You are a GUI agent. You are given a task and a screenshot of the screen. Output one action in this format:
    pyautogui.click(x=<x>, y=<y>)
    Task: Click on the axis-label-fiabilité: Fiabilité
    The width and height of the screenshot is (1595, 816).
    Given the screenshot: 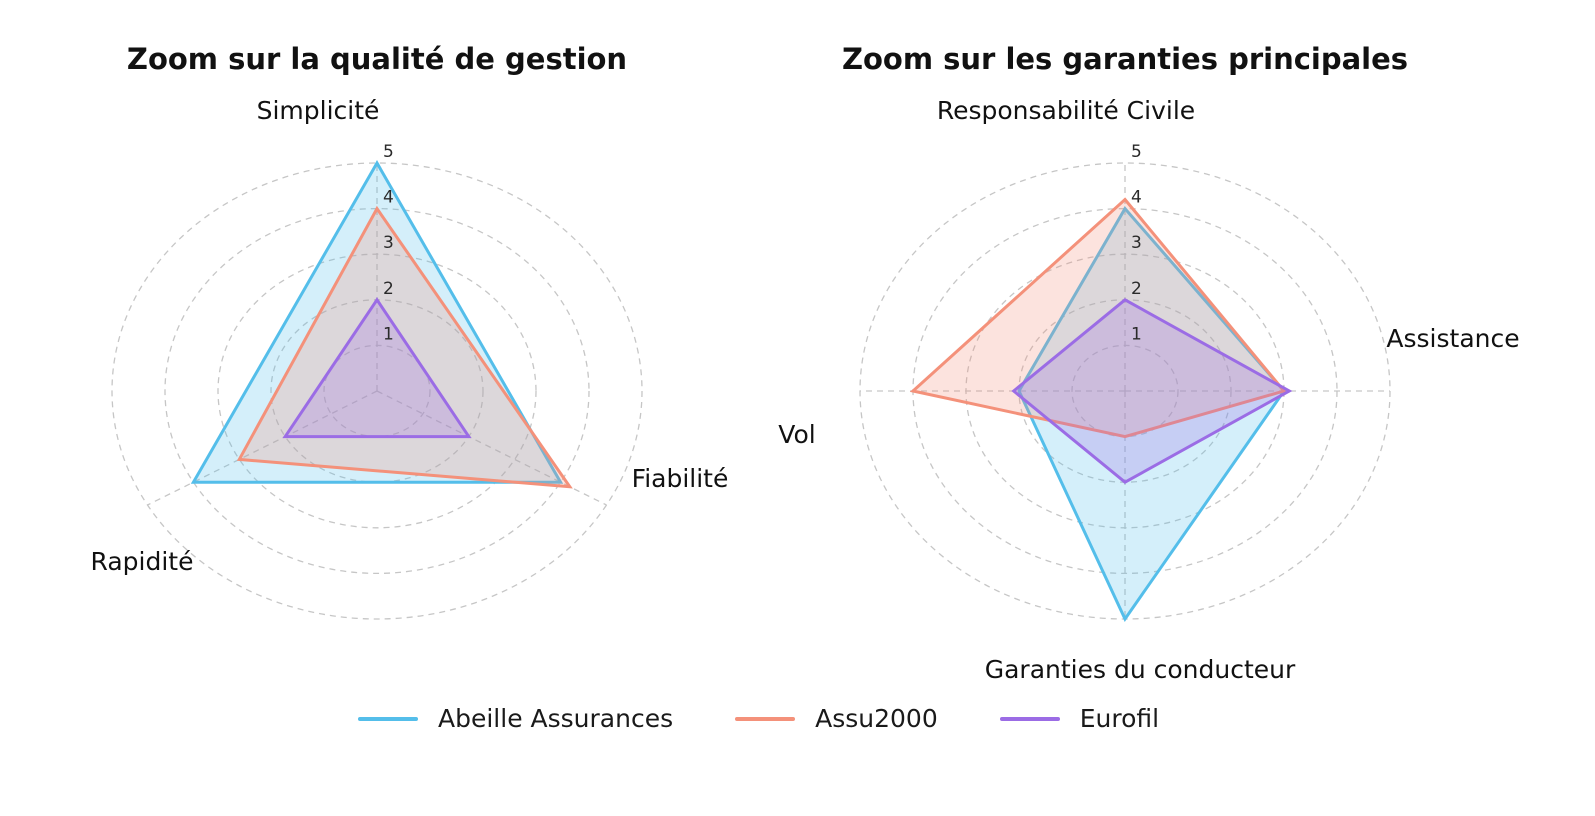 What is the action you would take?
    pyautogui.click(x=680, y=478)
    